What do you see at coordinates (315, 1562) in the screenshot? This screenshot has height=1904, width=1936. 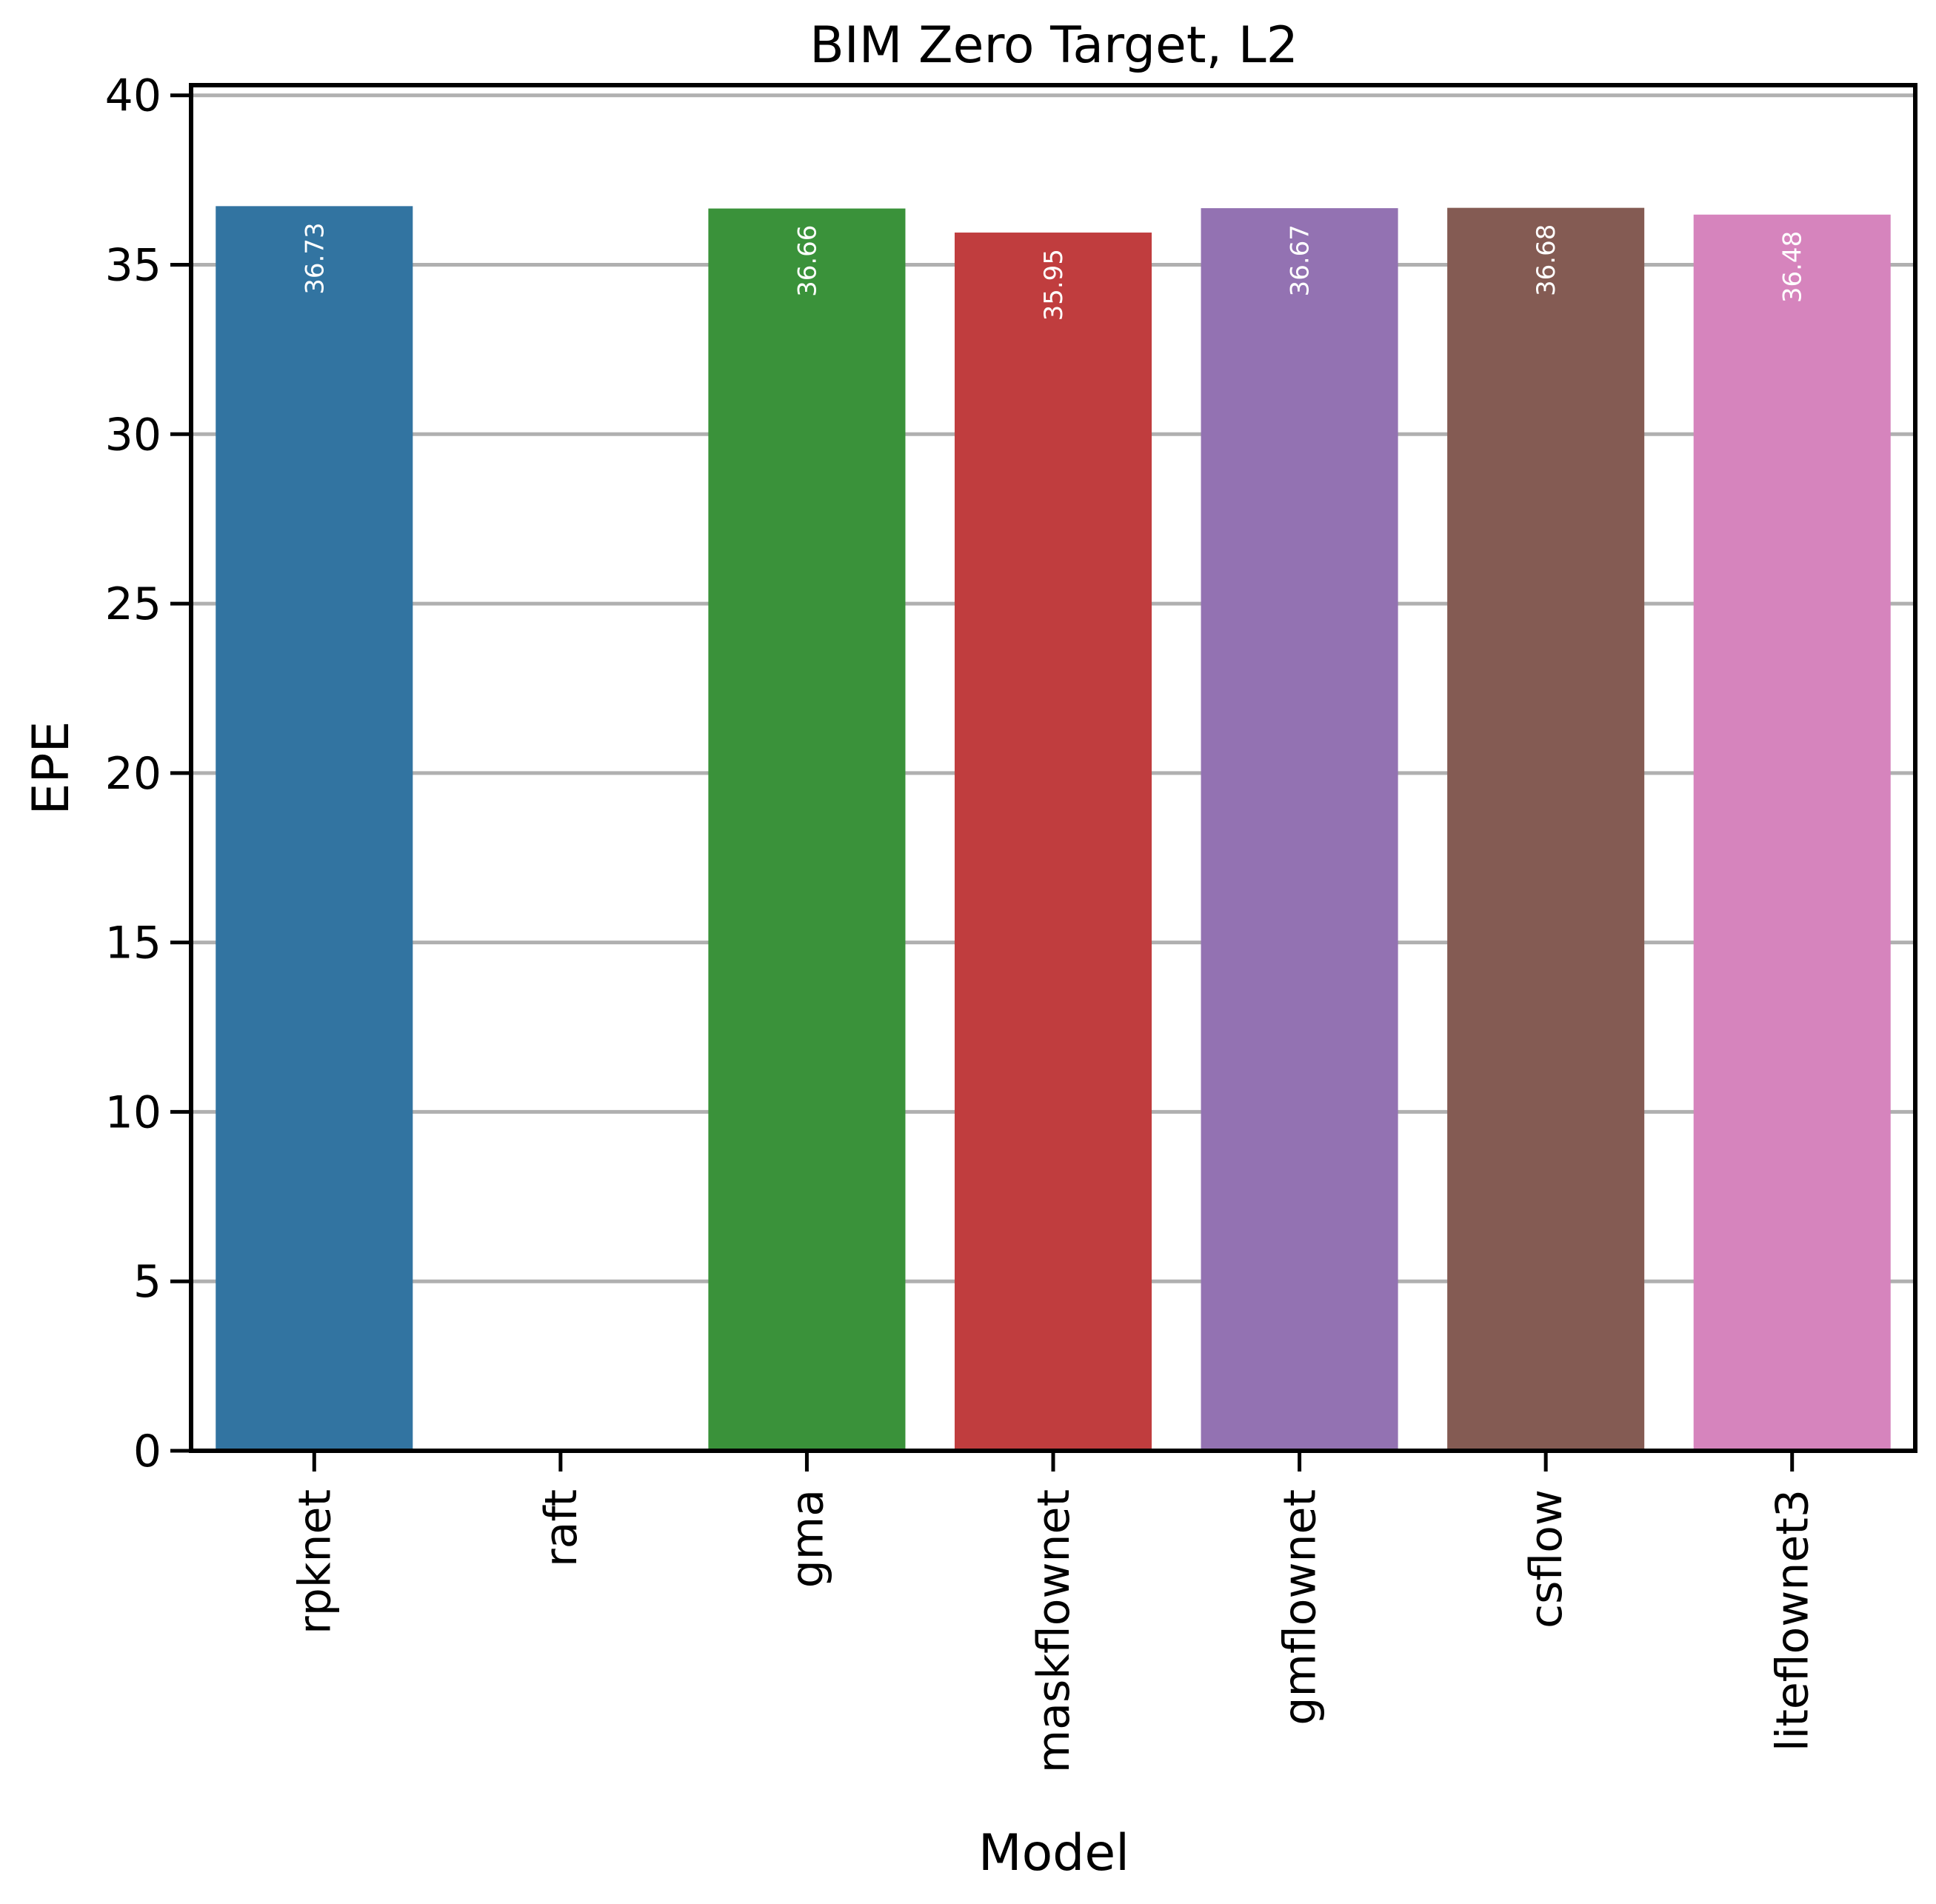 I see `x-tick-label-rpknet: rpknet` at bounding box center [315, 1562].